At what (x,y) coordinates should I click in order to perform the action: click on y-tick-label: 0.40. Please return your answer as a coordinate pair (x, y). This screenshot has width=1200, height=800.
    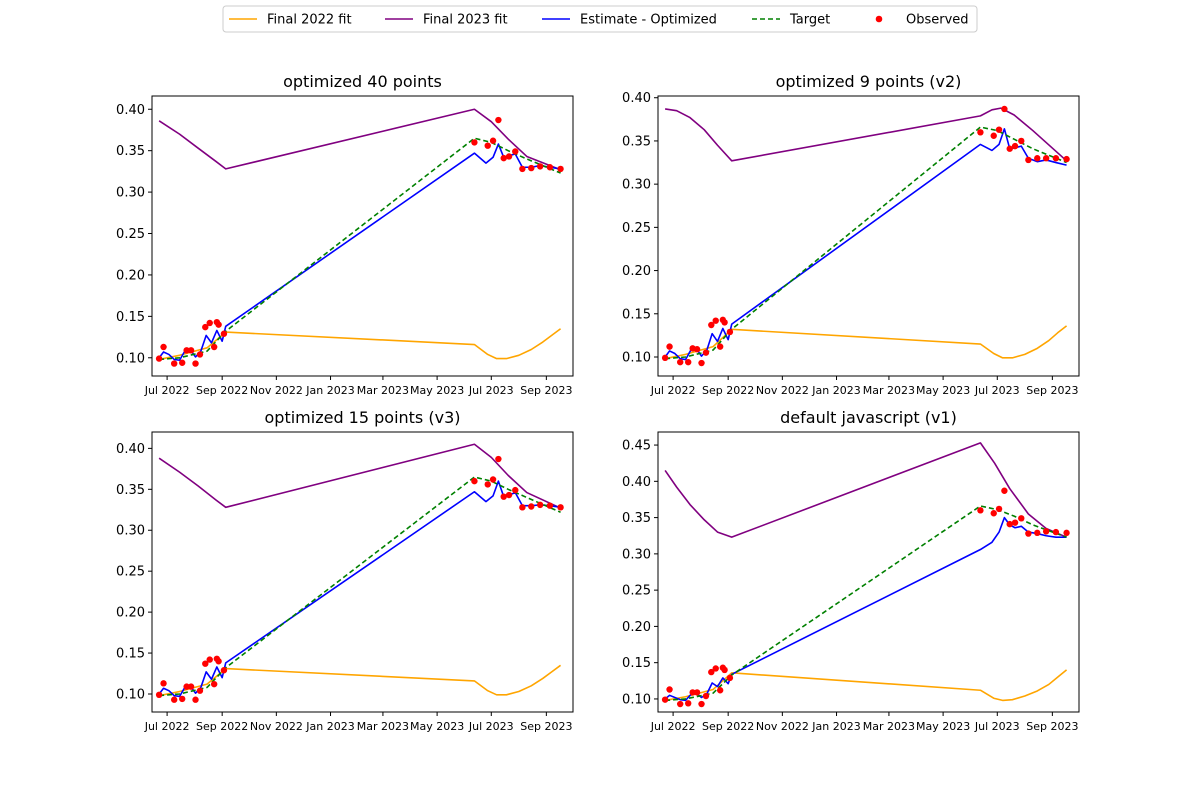
    Looking at the image, I should click on (130, 449).